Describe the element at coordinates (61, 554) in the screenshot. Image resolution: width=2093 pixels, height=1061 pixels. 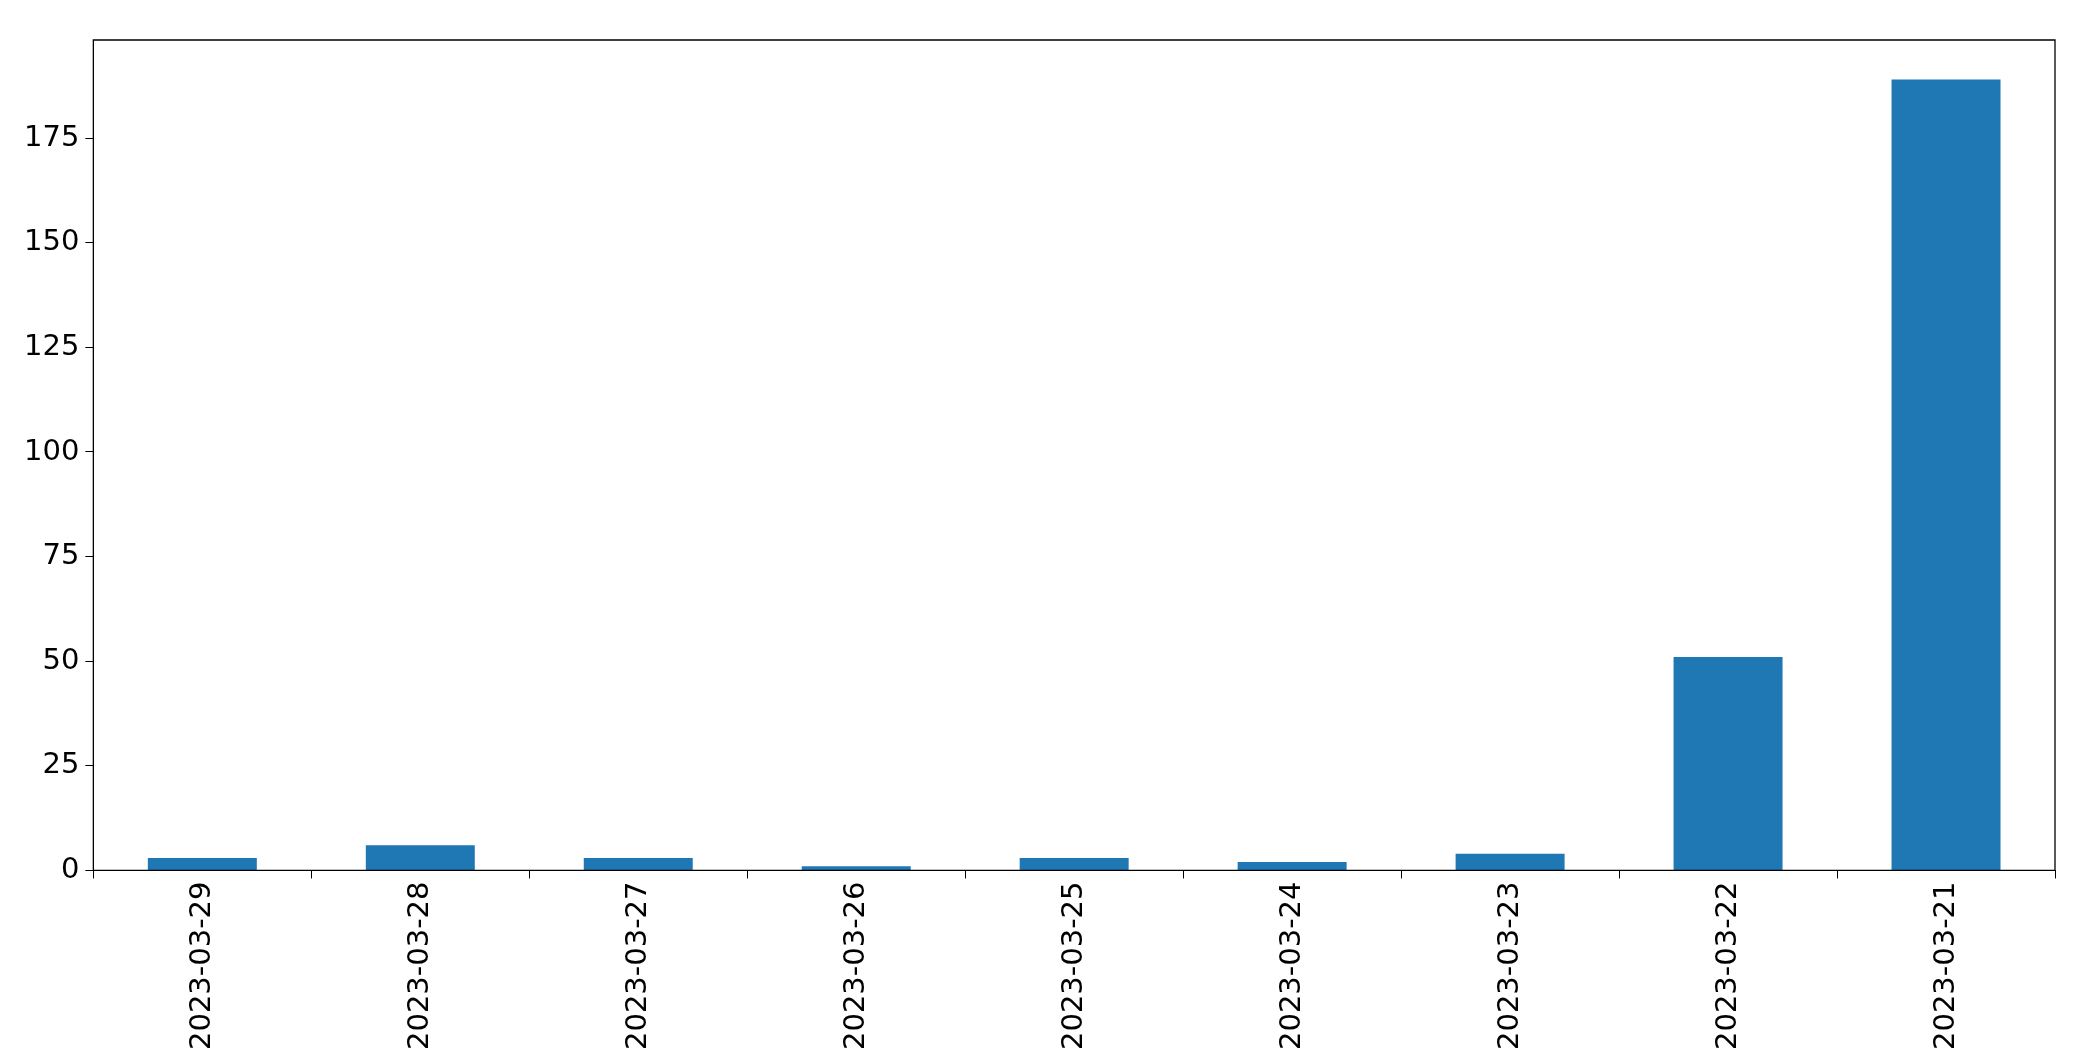
I see `y-tick-label: 75` at that location.